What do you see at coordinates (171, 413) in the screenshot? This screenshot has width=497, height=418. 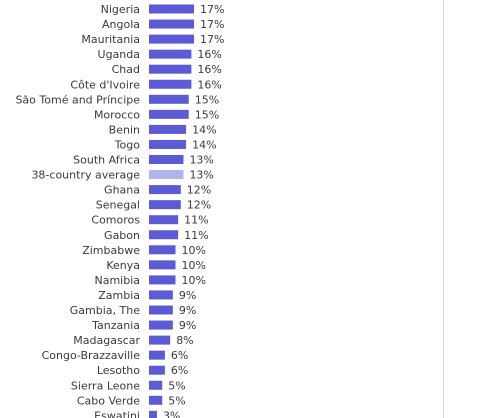 I see `value-label: 3%` at bounding box center [171, 413].